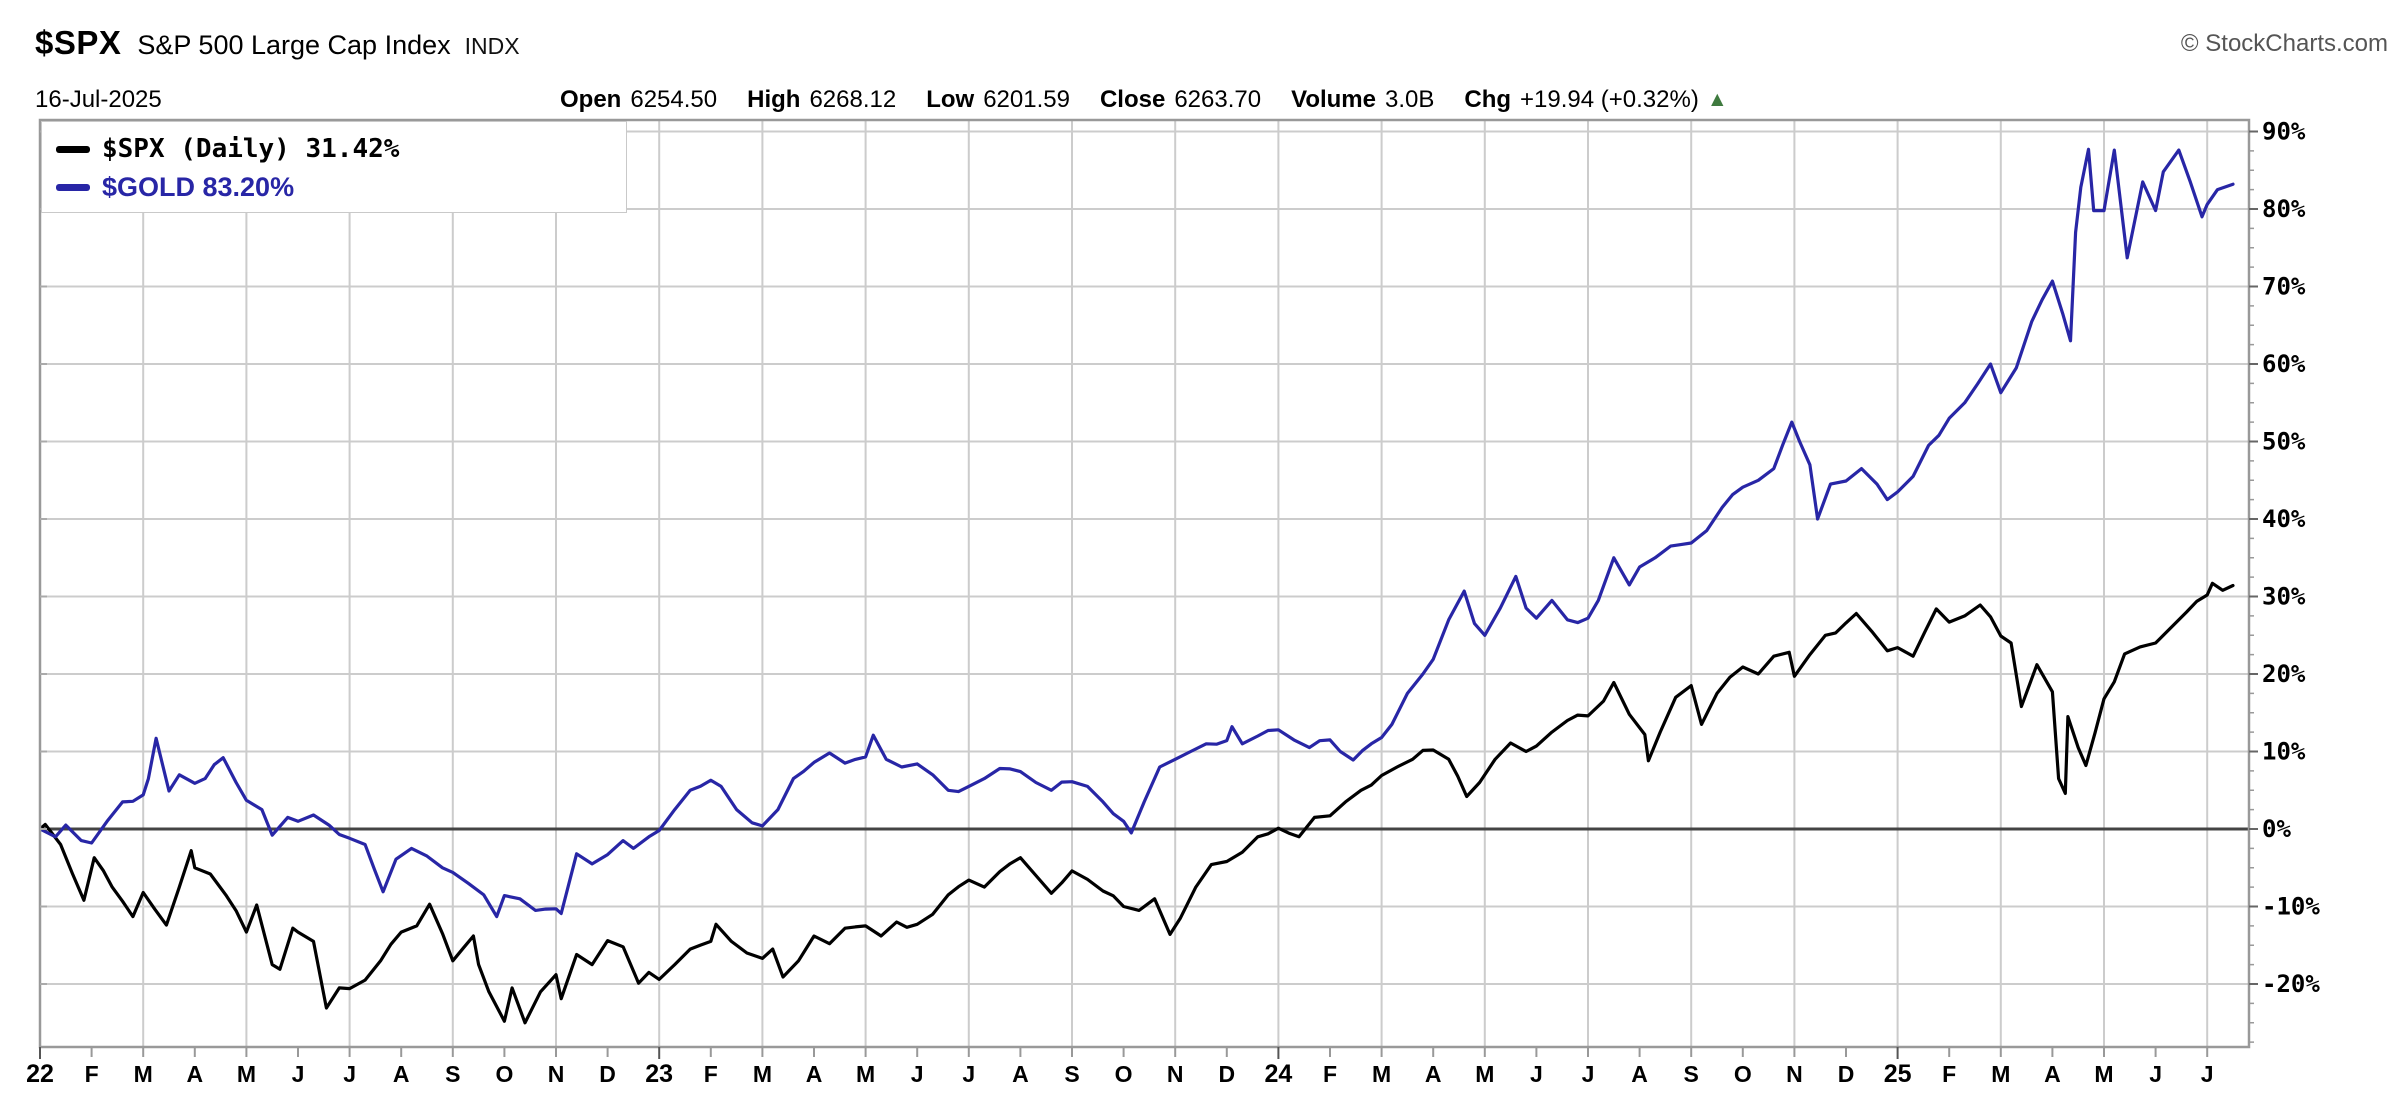 Image resolution: width=2400 pixels, height=1096 pixels. I want to click on chart-date: 16-Jul-2025, so click(98, 99).